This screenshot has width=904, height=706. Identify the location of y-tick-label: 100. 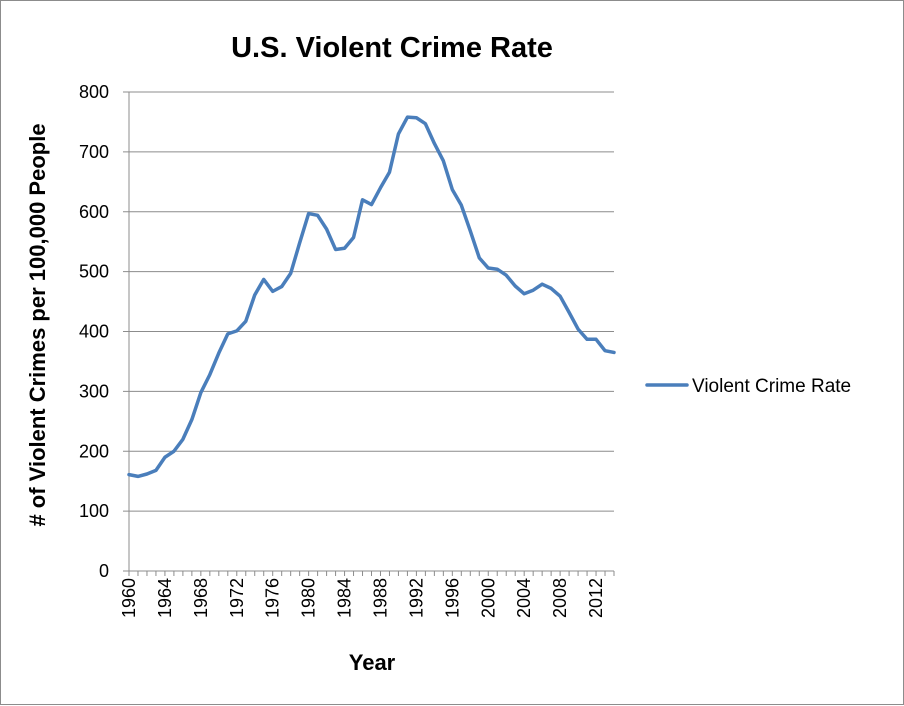
(94, 511).